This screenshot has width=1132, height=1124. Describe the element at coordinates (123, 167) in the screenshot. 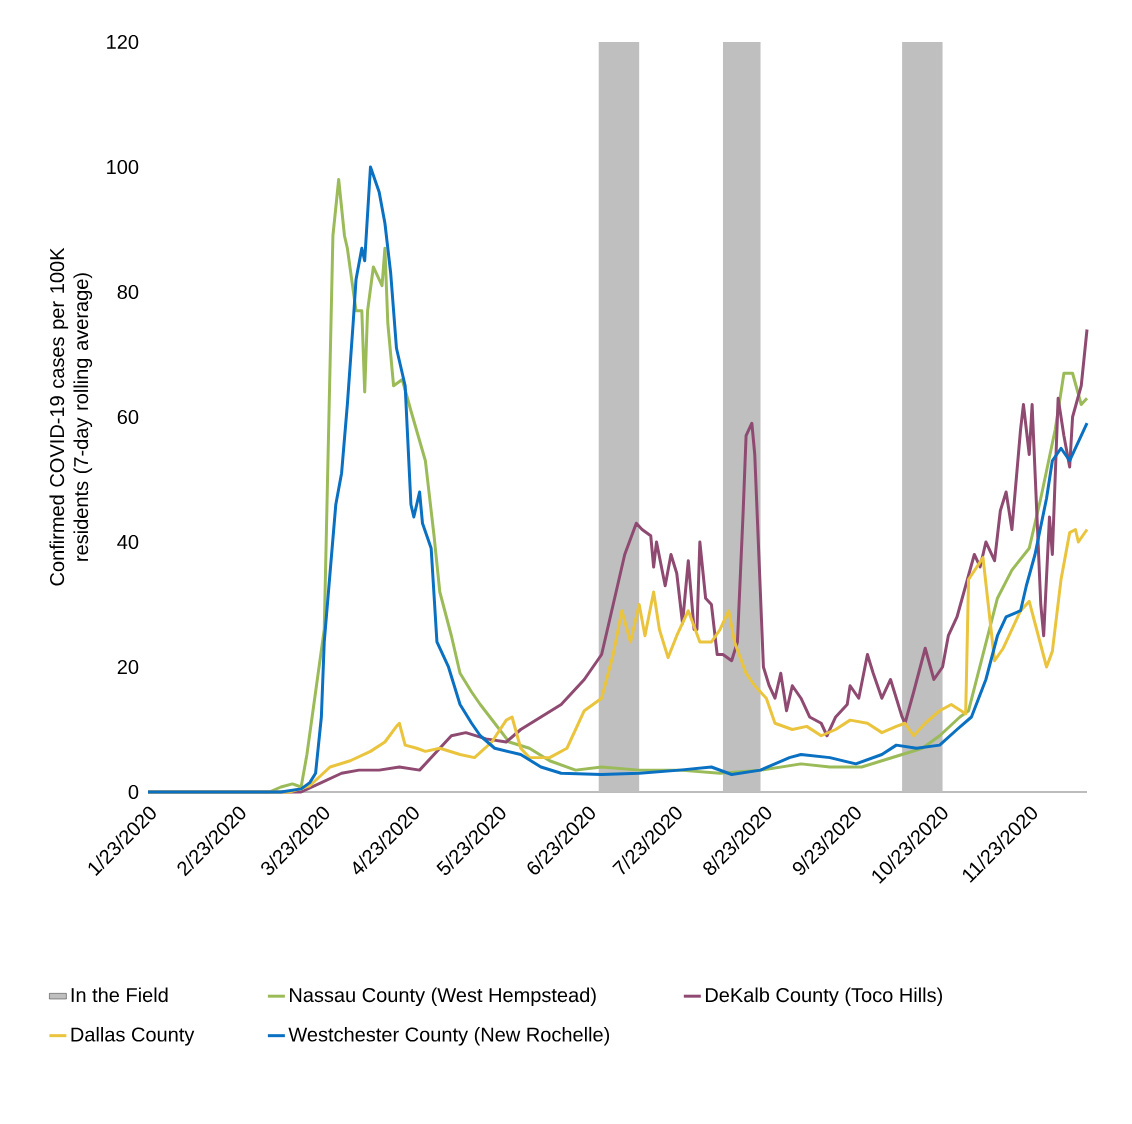

I see `y-tick-label: 100` at that location.